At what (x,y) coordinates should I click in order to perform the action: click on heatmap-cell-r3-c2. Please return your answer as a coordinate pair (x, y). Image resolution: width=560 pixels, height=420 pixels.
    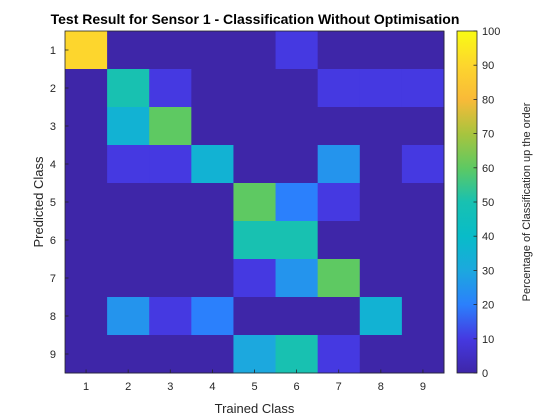
    Looking at the image, I should click on (128, 126).